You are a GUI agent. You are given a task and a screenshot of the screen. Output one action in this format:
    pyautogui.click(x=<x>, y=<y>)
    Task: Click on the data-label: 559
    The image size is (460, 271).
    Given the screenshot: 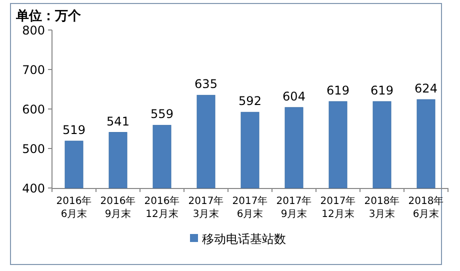 What is the action you would take?
    pyautogui.click(x=162, y=114)
    